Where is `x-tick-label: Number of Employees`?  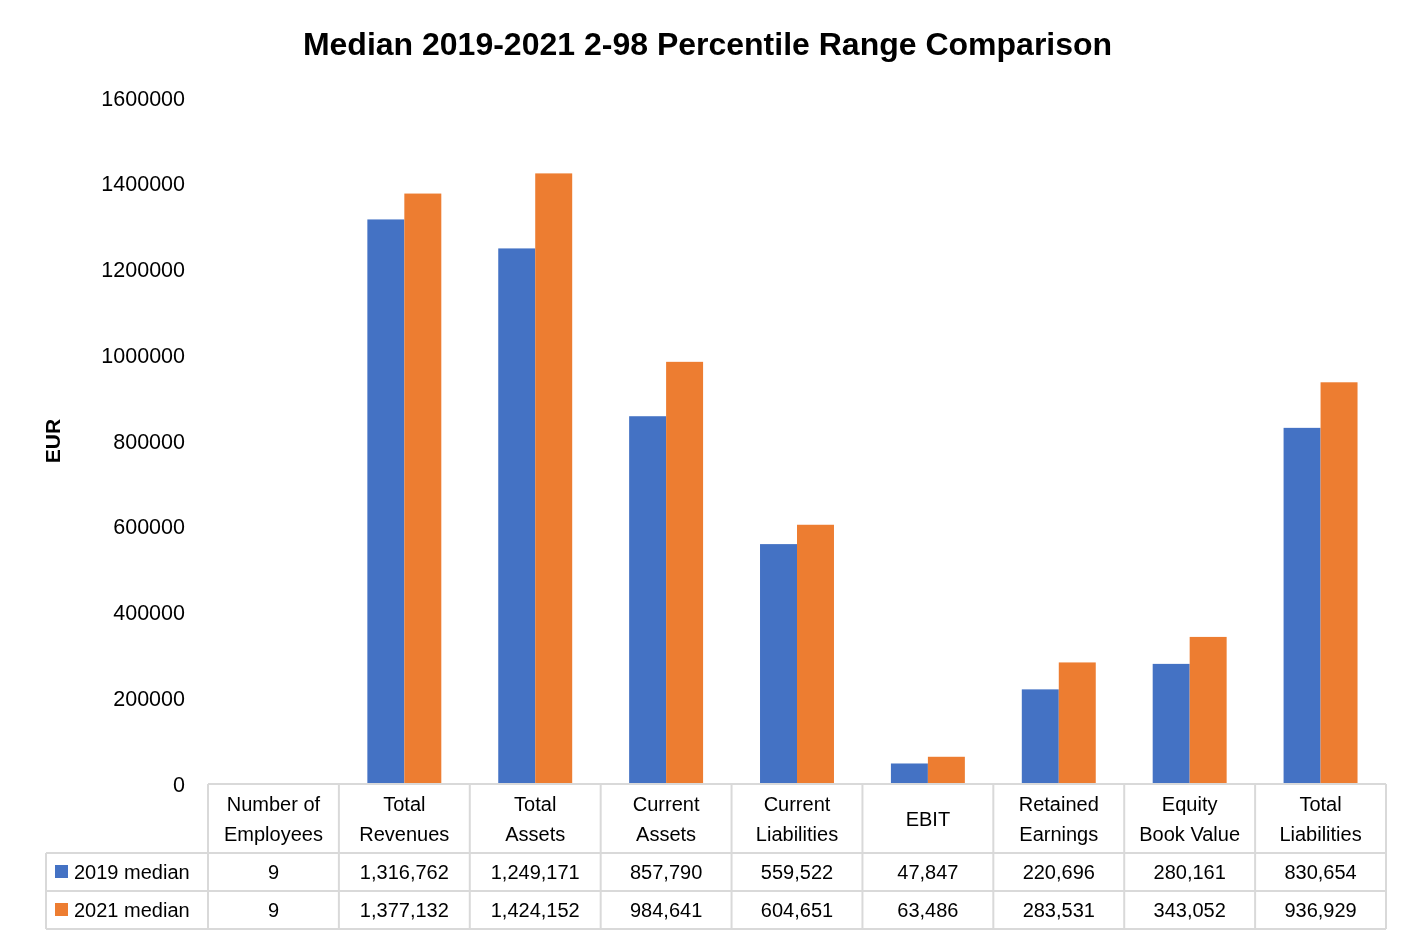 x-tick-label: Number of Employees is located at coordinates (273, 818).